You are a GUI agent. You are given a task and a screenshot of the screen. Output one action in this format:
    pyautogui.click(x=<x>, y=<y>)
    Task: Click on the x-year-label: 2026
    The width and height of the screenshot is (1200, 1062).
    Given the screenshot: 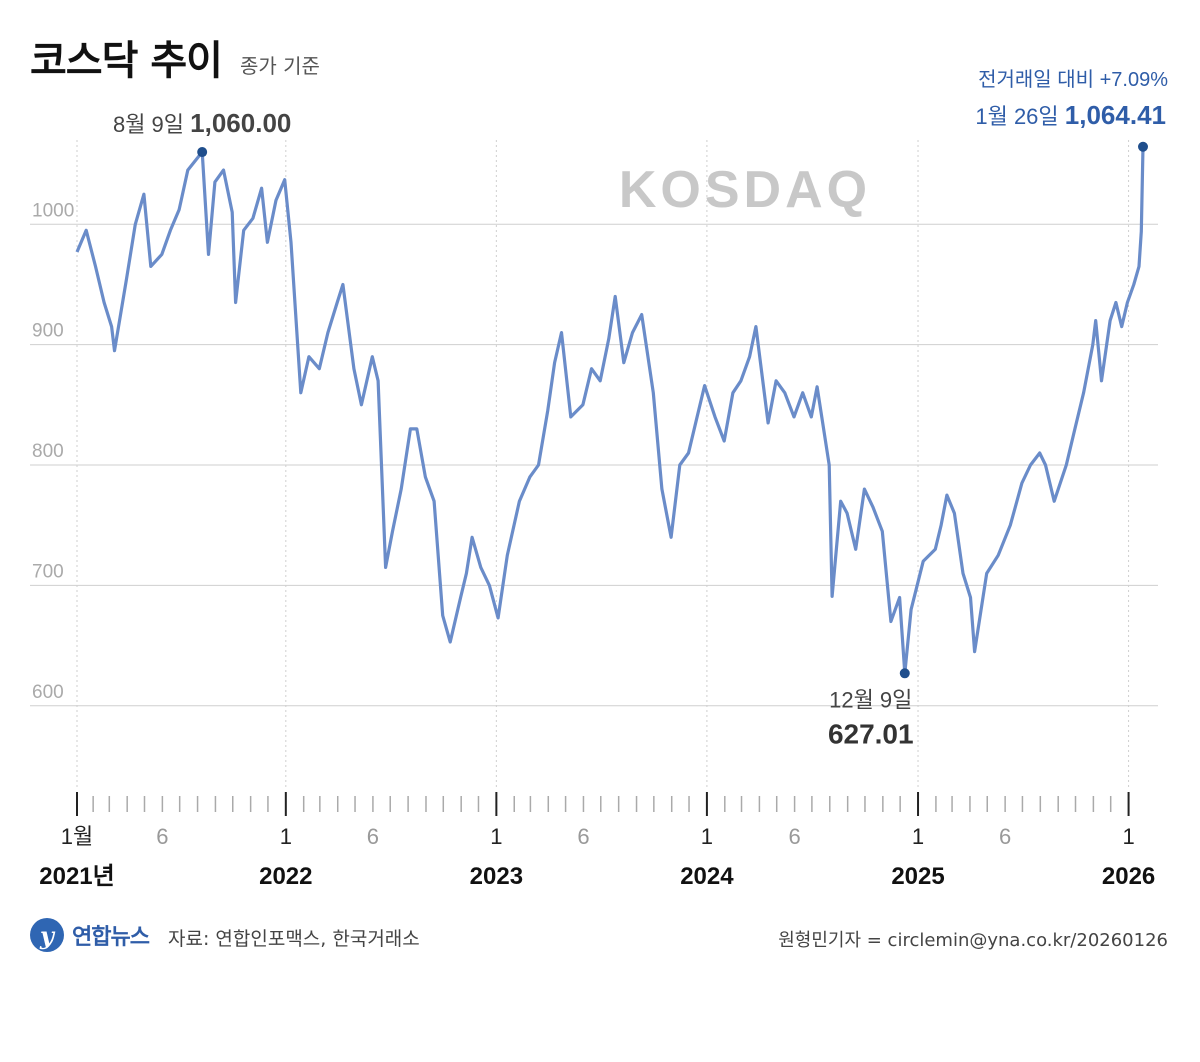 What is the action you would take?
    pyautogui.click(x=1128, y=876)
    